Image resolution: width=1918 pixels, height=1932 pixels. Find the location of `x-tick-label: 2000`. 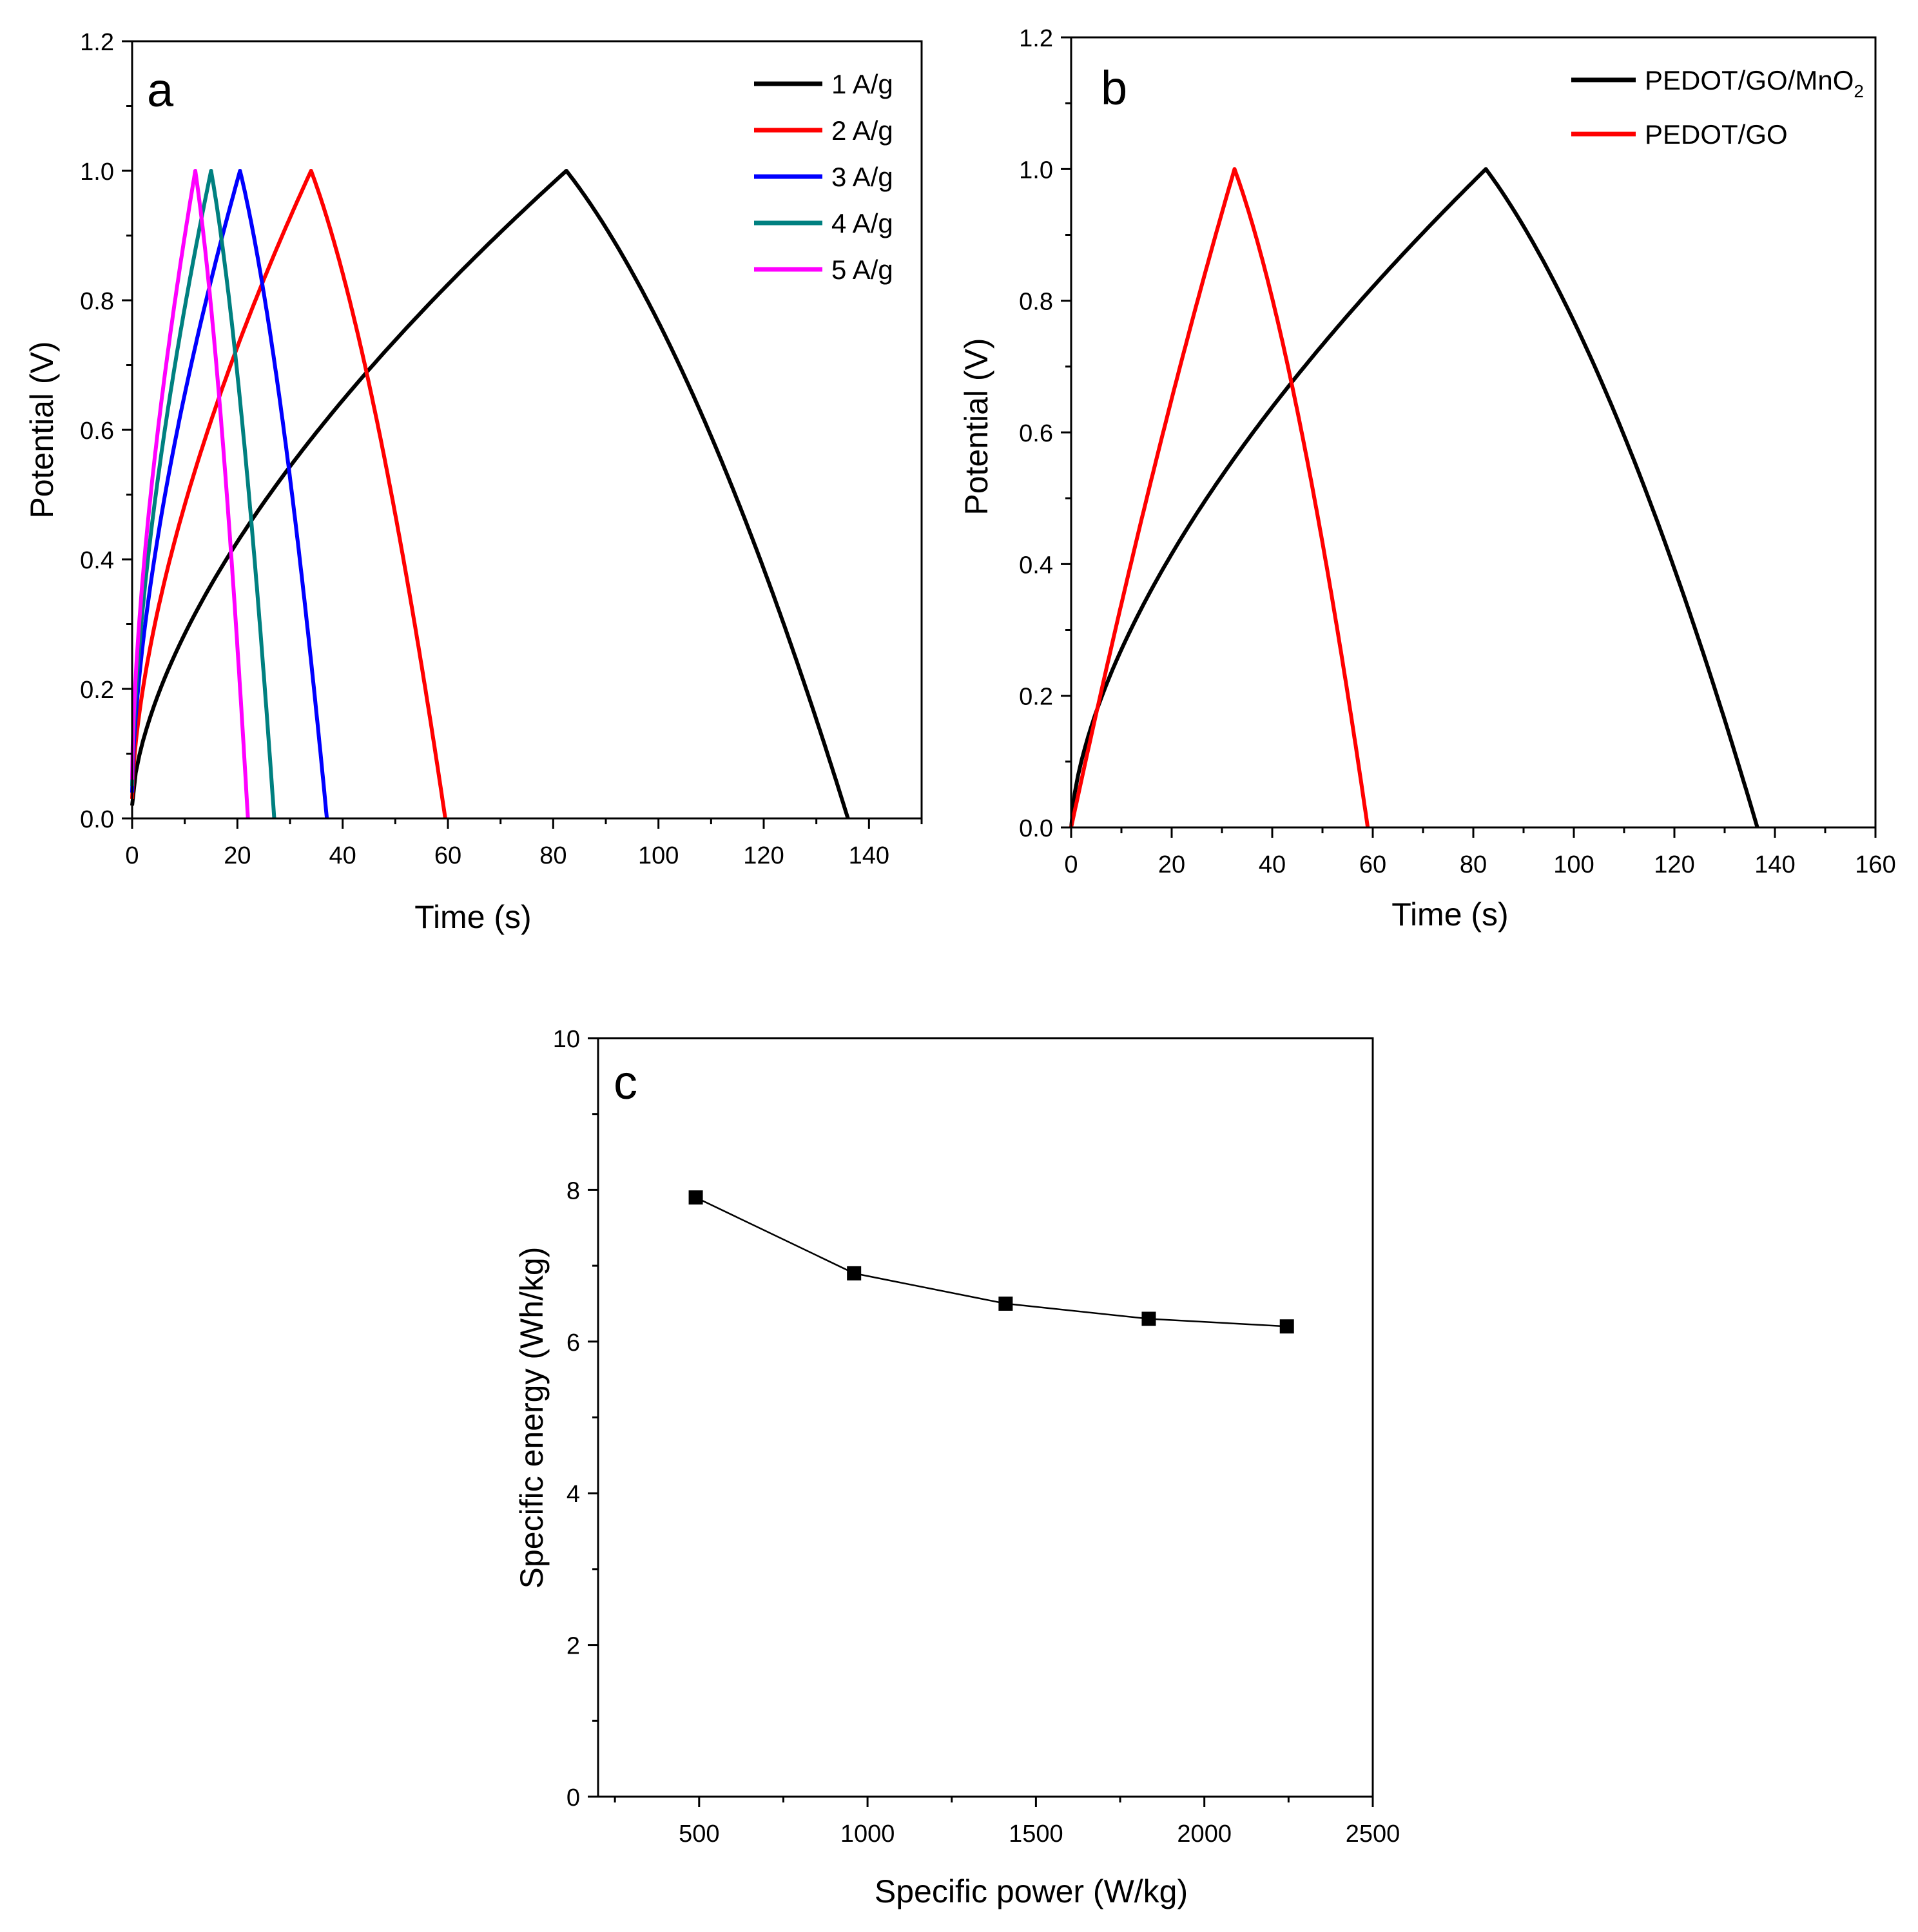

x-tick-label: 2000 is located at coordinates (1204, 1834).